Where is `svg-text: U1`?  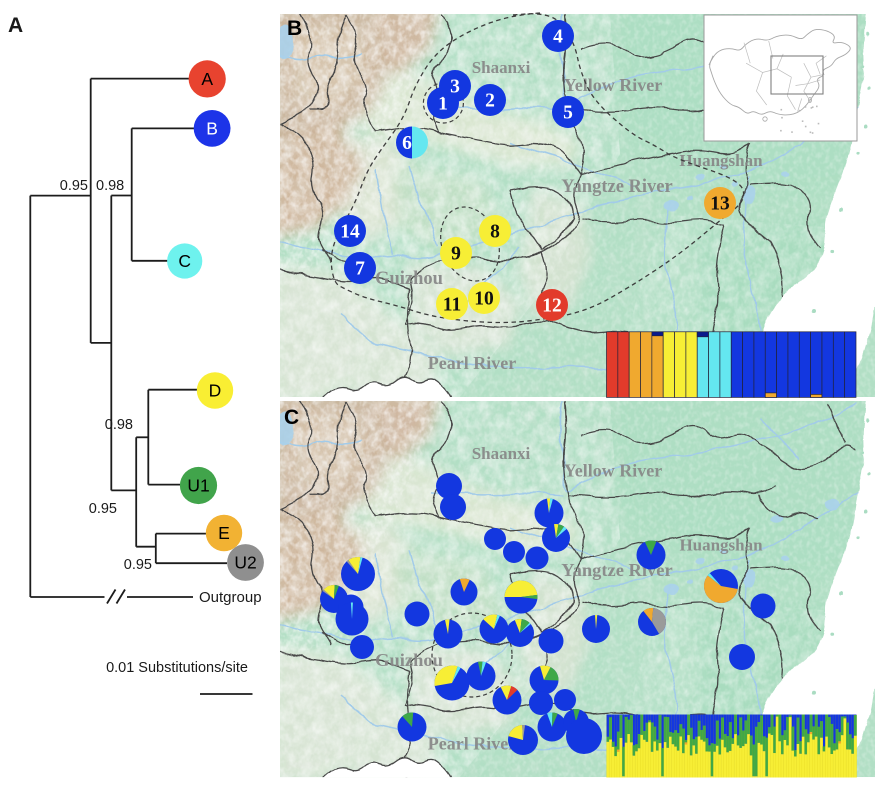
svg-text: U1 is located at coordinates (198, 486).